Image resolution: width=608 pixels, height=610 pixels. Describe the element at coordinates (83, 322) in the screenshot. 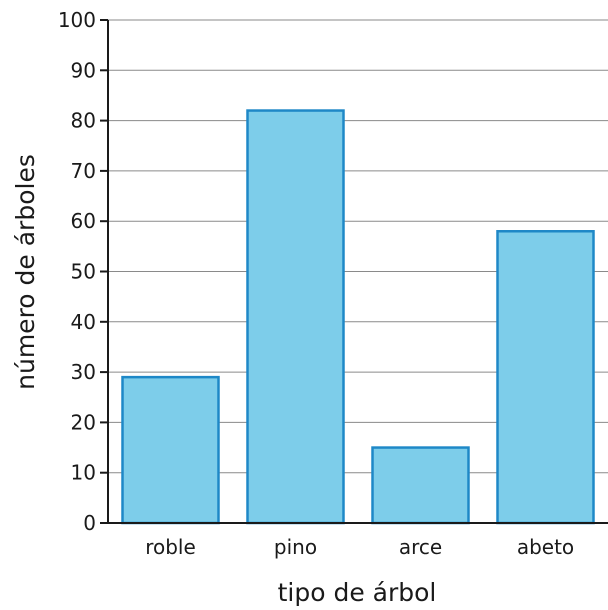

I see `y-tick-label: 40` at that location.